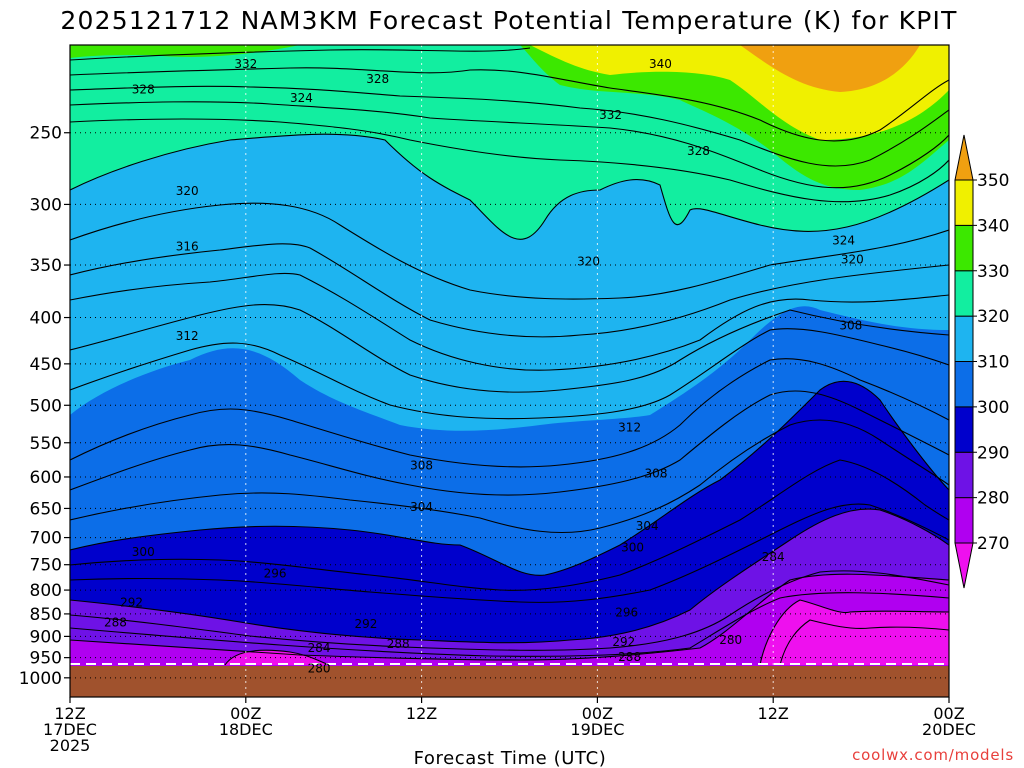 The height and width of the screenshot is (768, 1024). What do you see at coordinates (660, 64) in the screenshot?
I see `contour-label: 340` at bounding box center [660, 64].